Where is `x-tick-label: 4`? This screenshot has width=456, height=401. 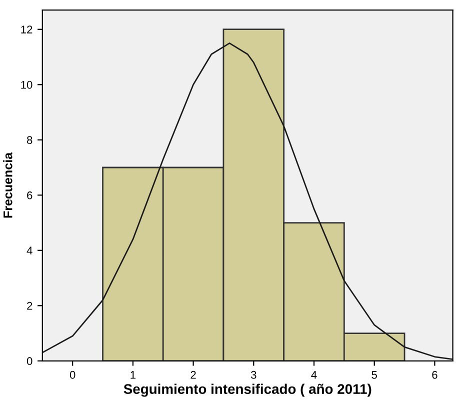 x-tick-label: 4 is located at coordinates (314, 375).